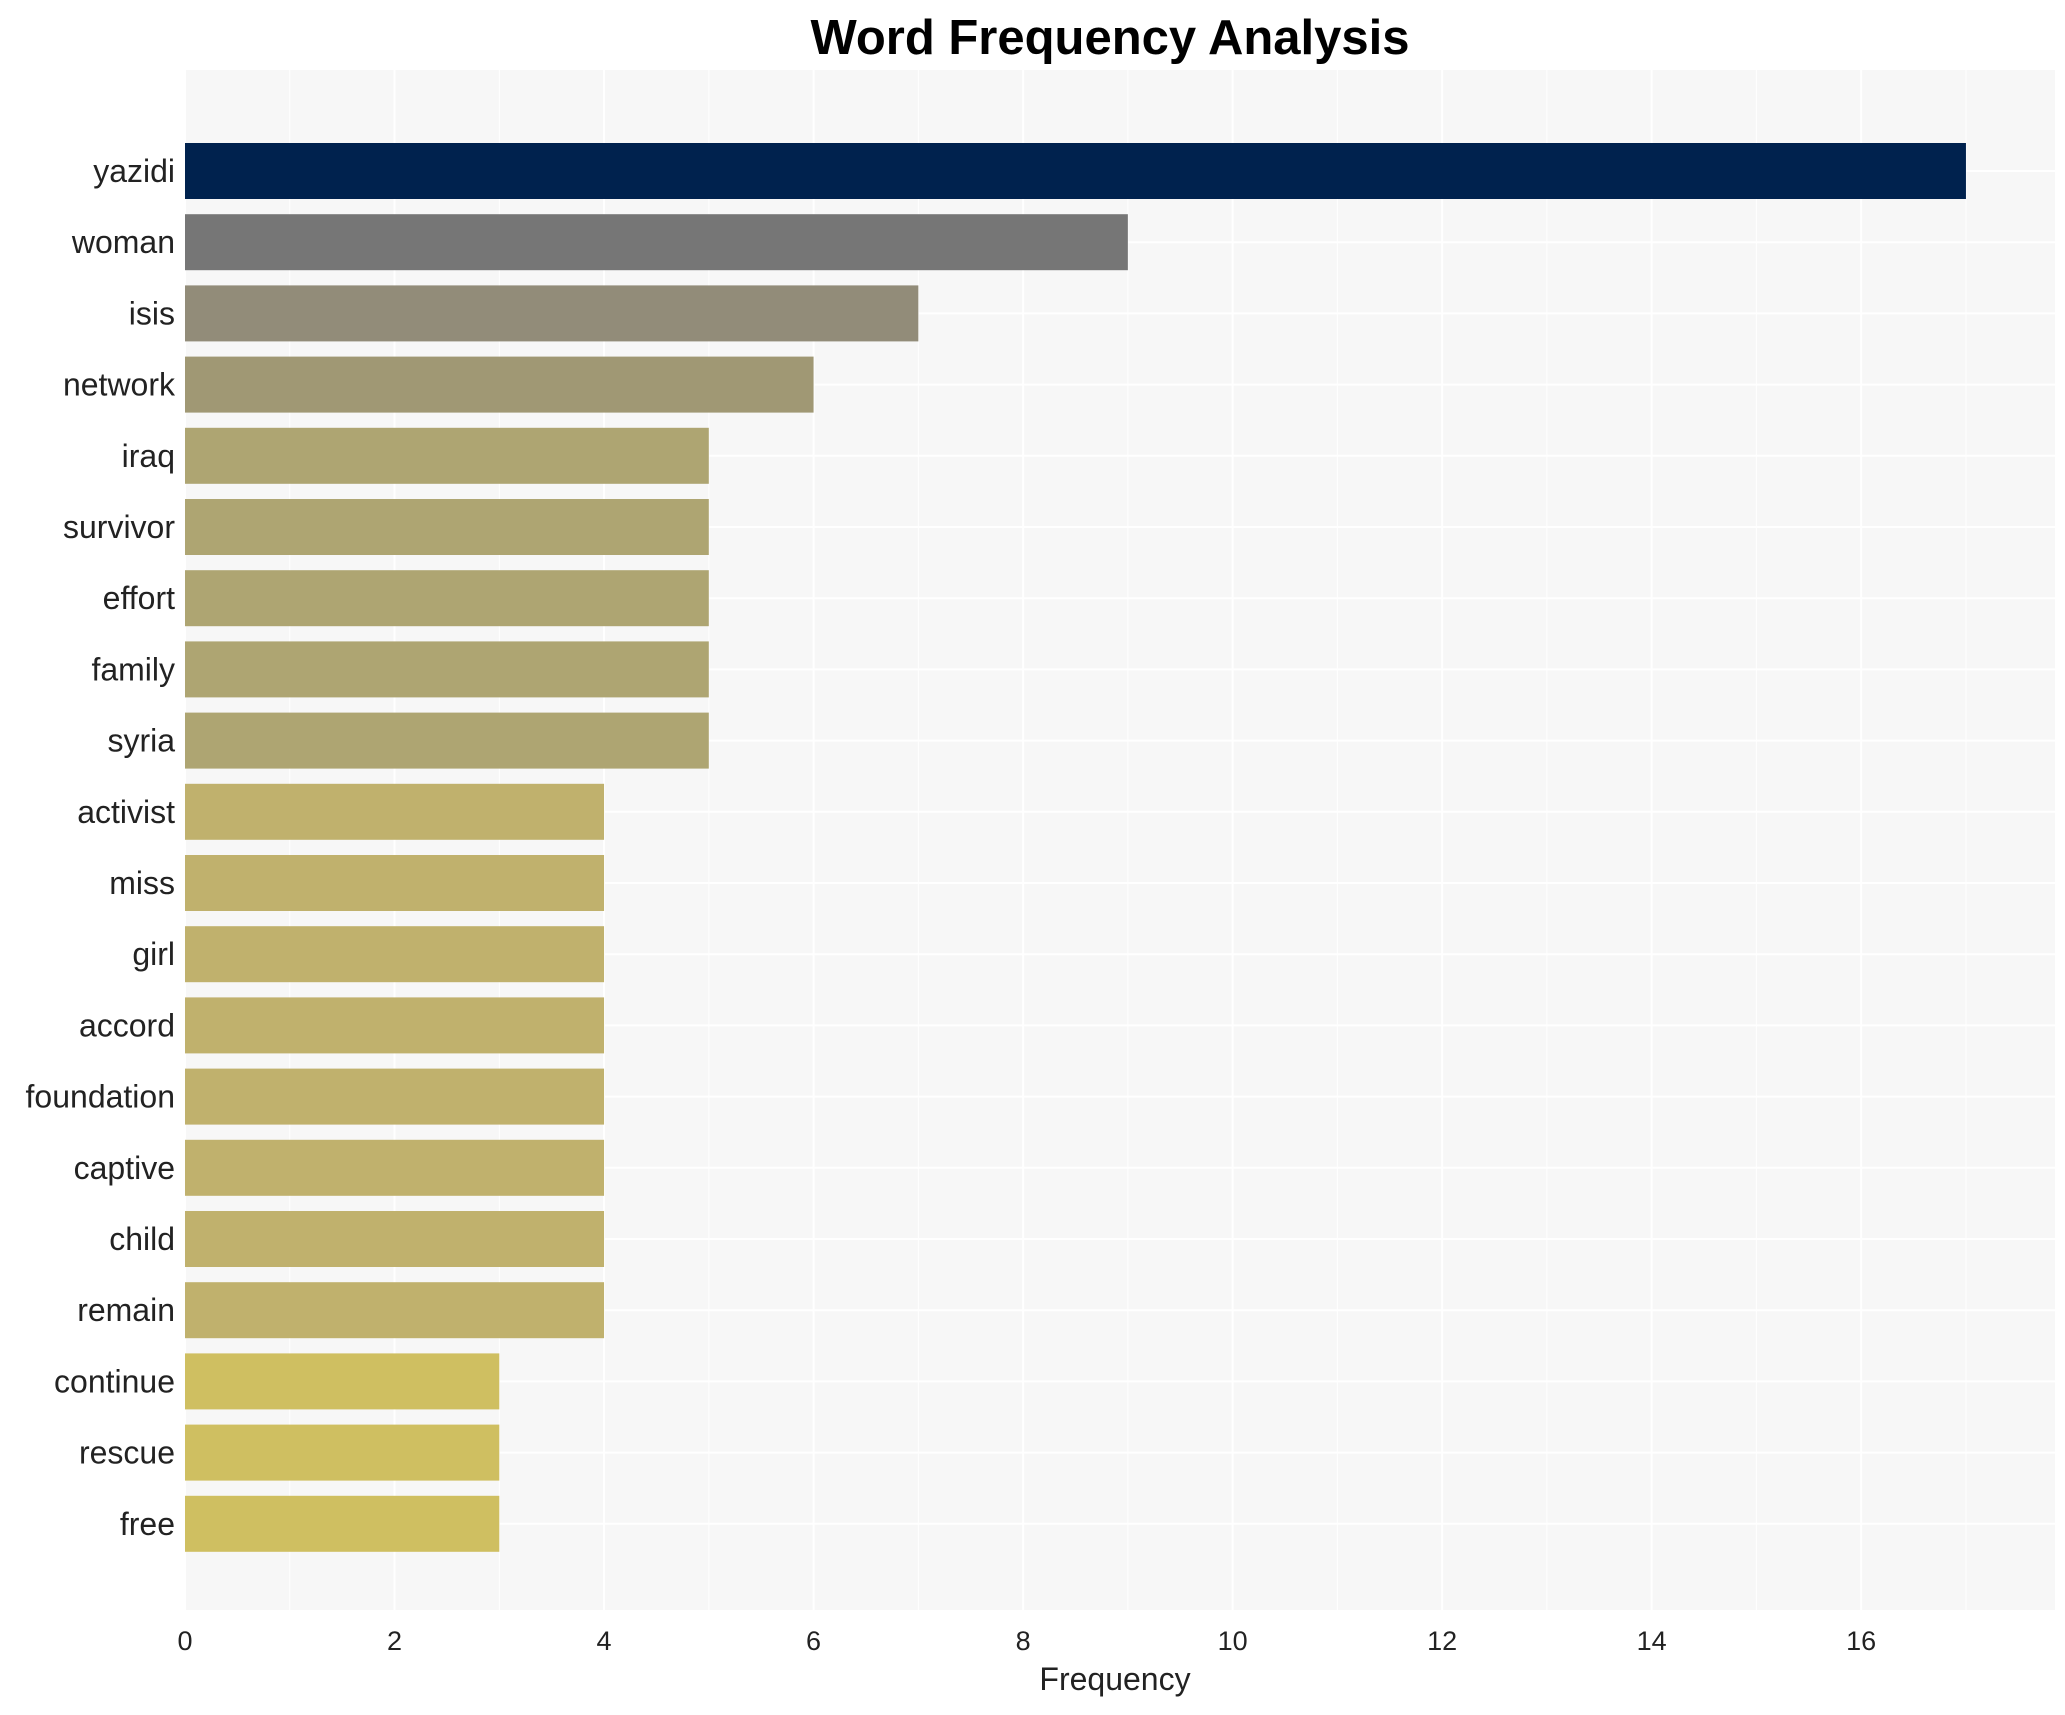 Image resolution: width=2065 pixels, height=1715 pixels. I want to click on bar-syria, so click(447, 740).